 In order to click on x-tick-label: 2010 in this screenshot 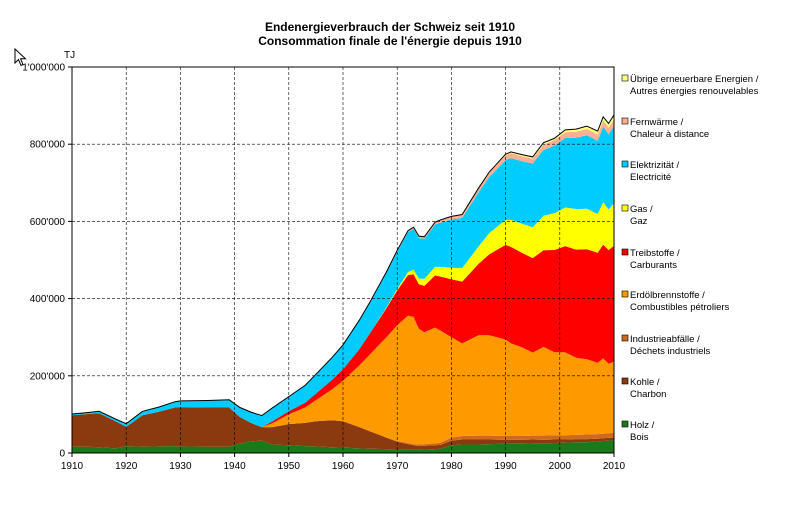, I will do `click(614, 466)`.